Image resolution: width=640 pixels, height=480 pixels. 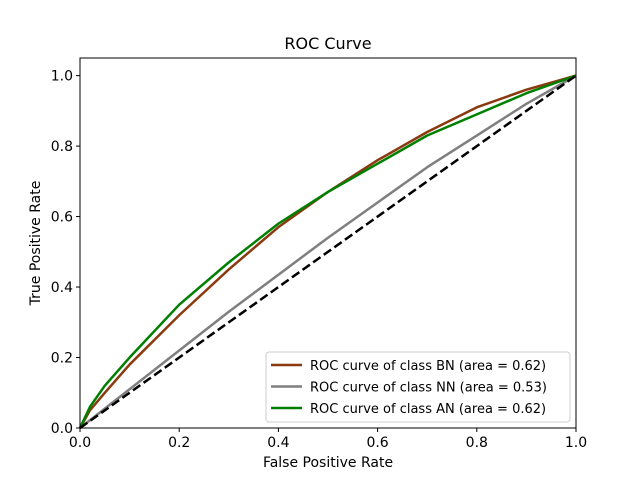 I want to click on x-tick-label: 0.6, so click(x=377, y=443).